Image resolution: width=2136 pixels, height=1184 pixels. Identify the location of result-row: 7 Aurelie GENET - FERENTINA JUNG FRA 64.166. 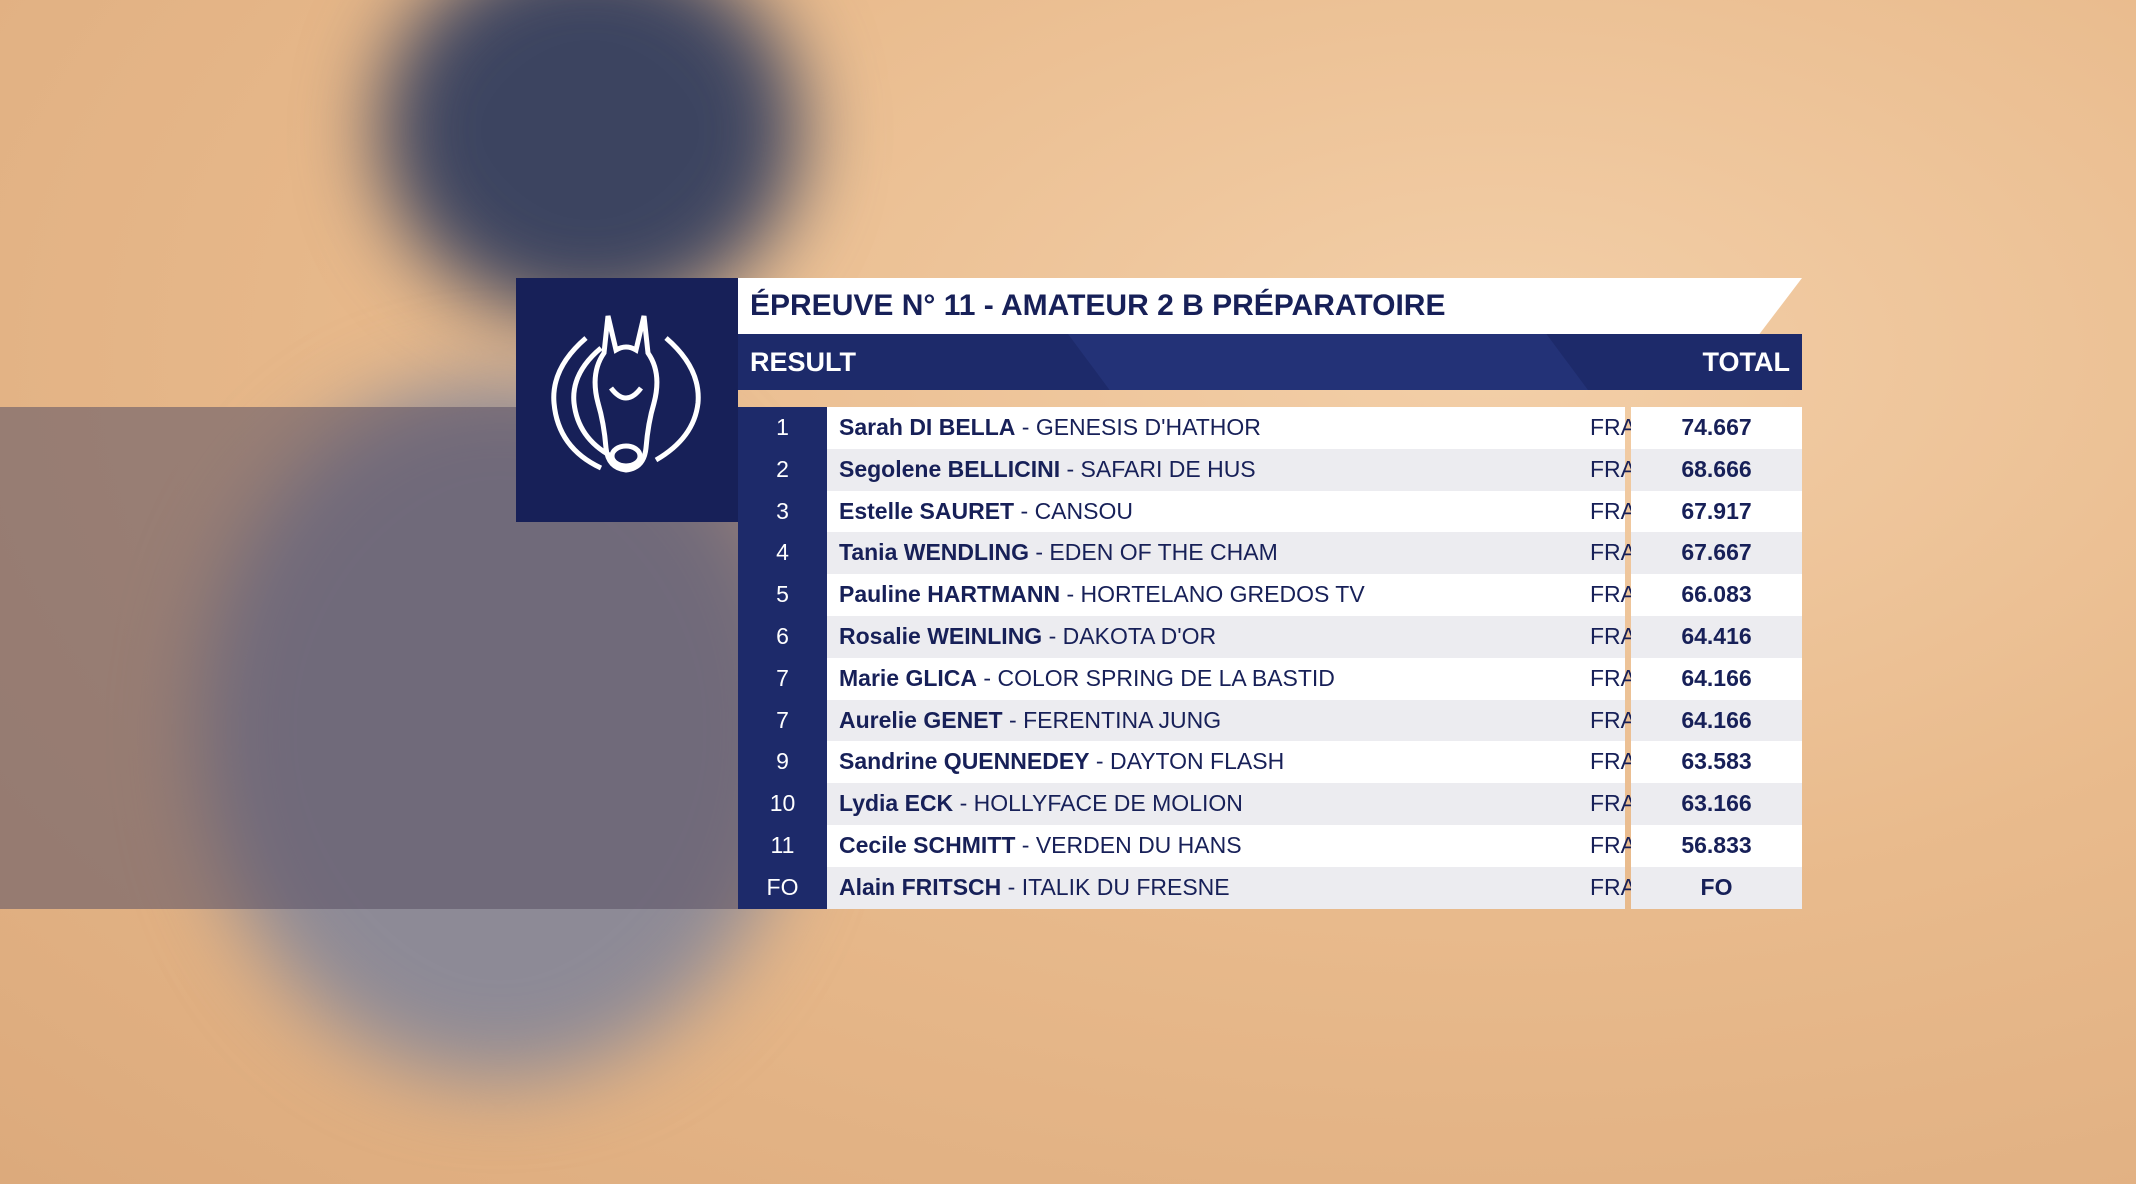
(1270, 720).